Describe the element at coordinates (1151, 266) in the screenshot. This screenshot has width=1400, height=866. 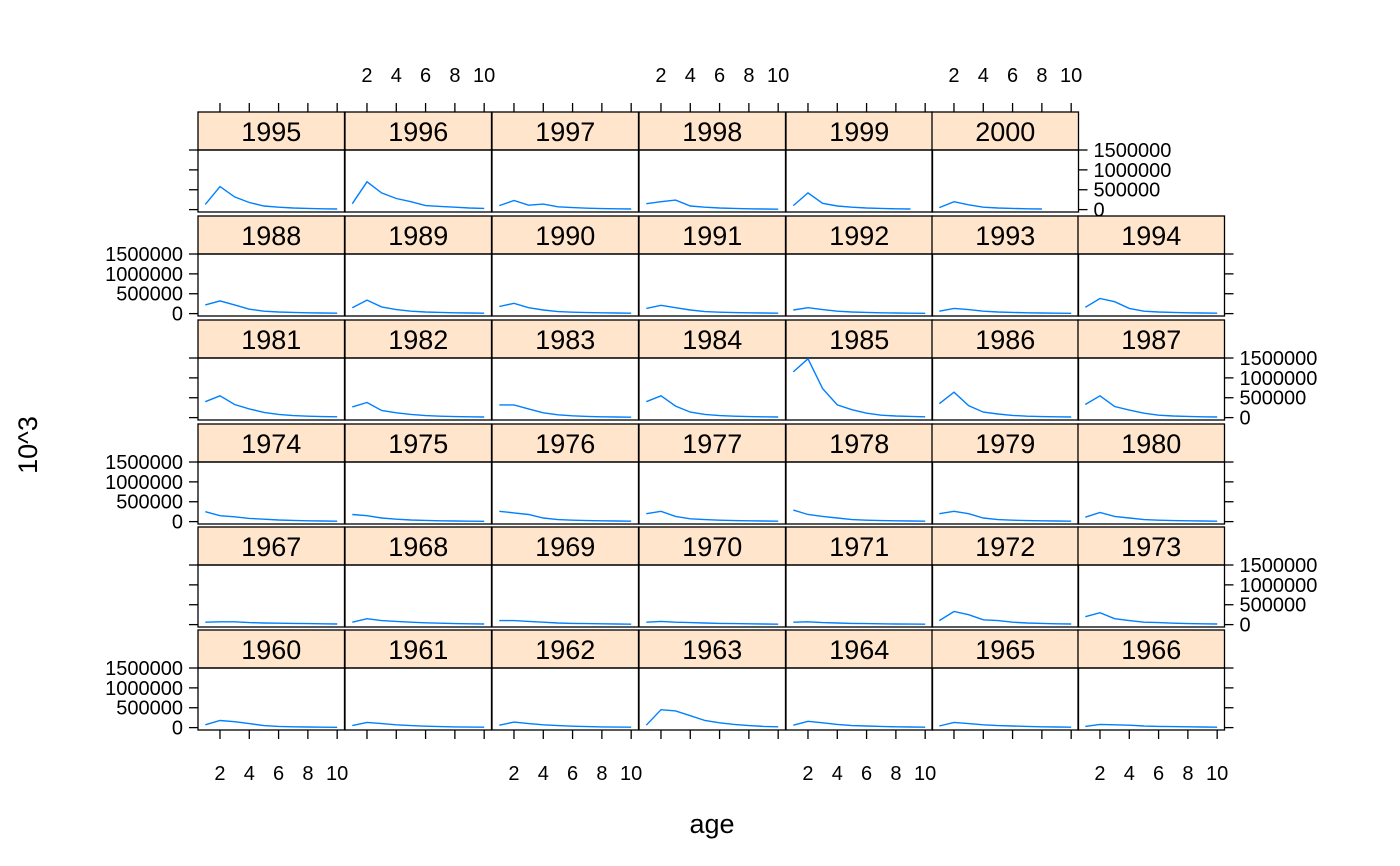
I see `panel-1994: 1994` at that location.